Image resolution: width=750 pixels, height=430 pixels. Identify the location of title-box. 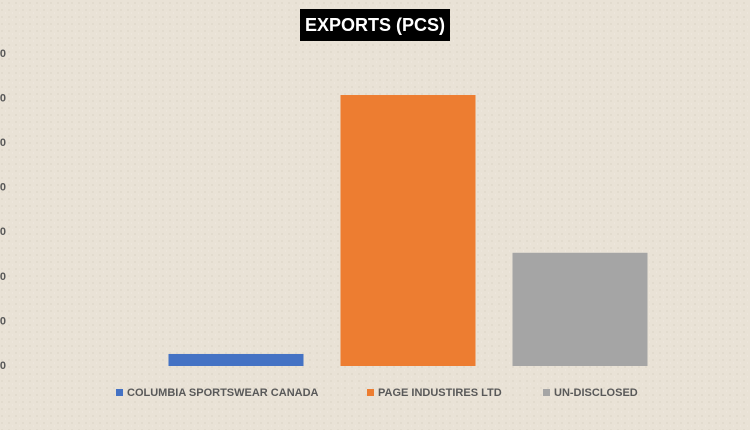
(375, 25).